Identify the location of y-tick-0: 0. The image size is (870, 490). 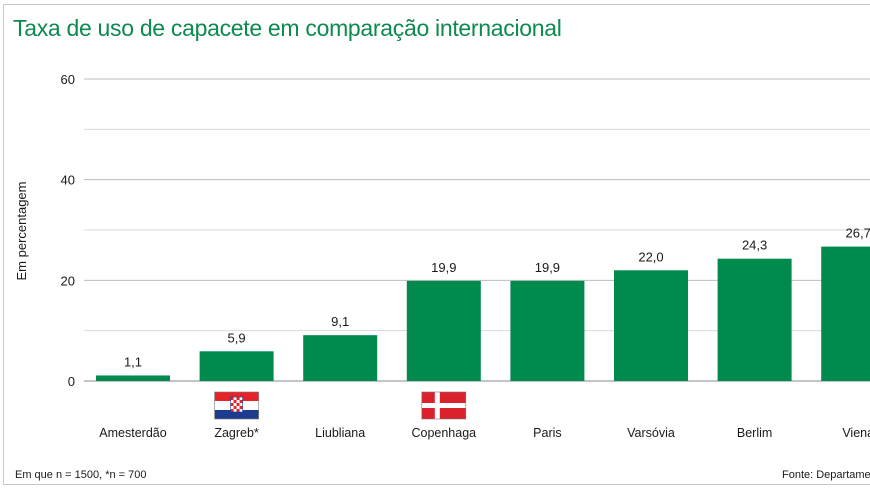
(71, 381).